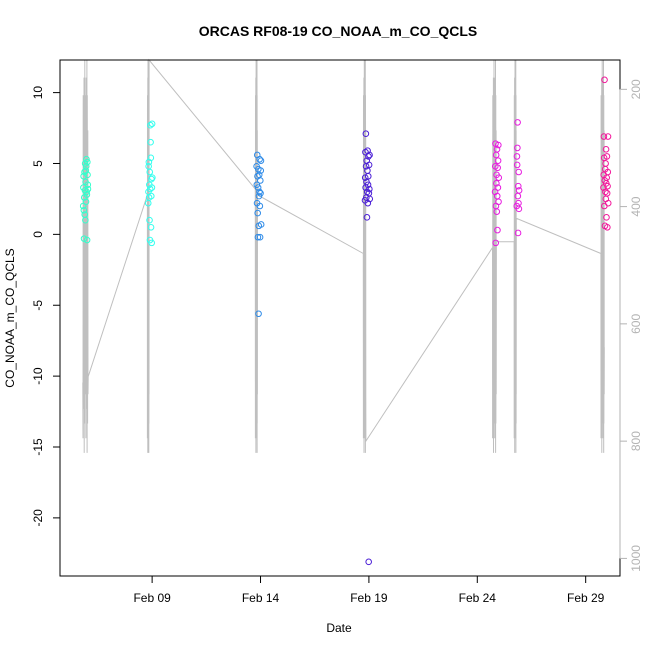 This screenshot has width=650, height=650. What do you see at coordinates (367, 348) in the screenshot?
I see `series-RF11` at bounding box center [367, 348].